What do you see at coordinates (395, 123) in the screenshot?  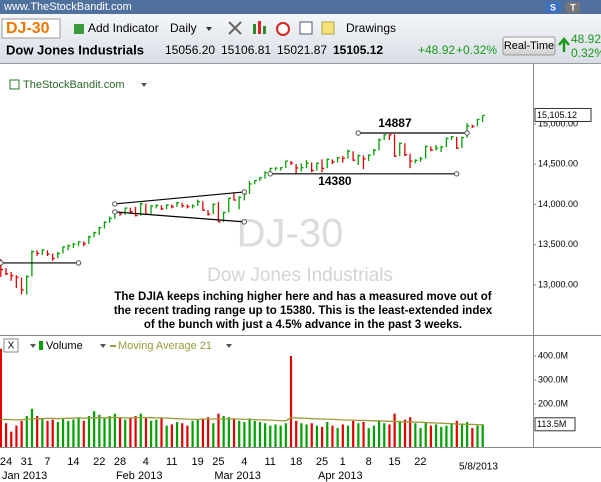 I see `level-label: 14887` at bounding box center [395, 123].